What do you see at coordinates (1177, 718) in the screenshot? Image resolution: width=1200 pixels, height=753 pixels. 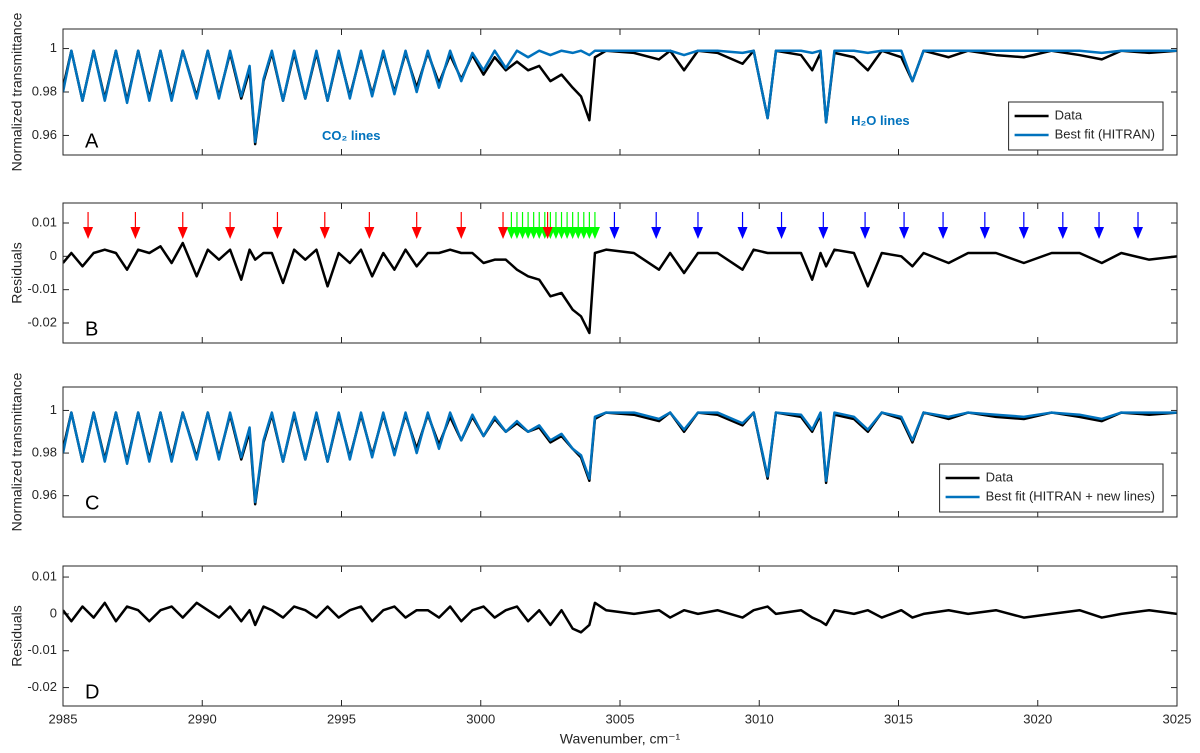 I see `x-tick-label: 3025` at bounding box center [1177, 718].